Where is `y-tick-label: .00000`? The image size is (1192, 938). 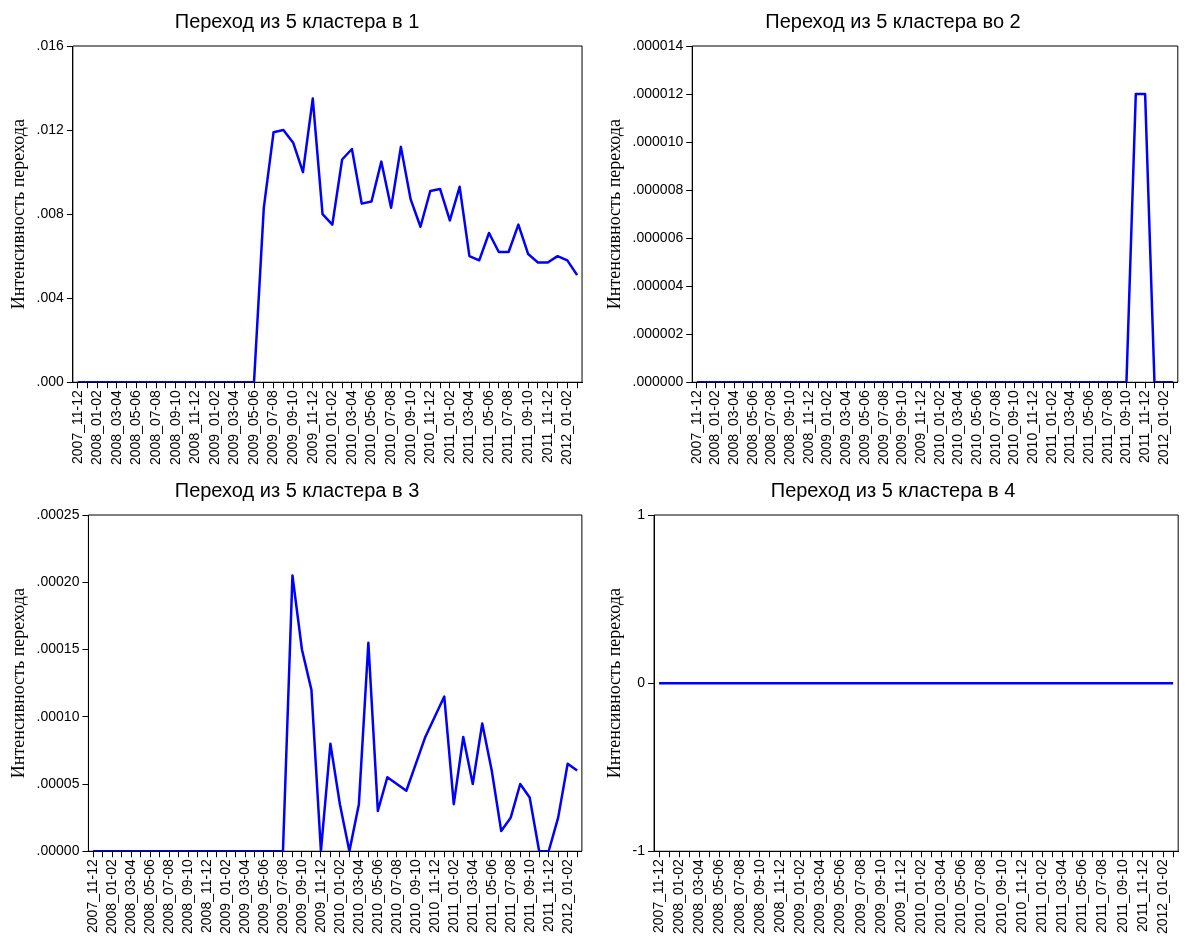
y-tick-label: .00000 is located at coordinates (58, 850).